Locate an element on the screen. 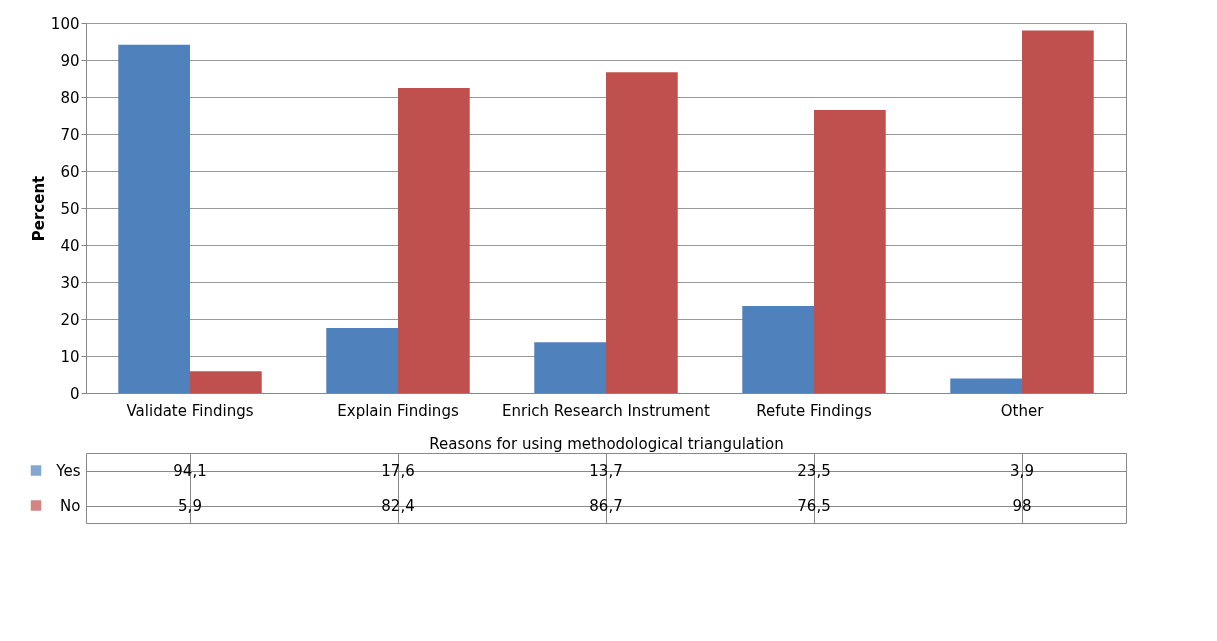  x-tick-label: Refute Findings is located at coordinates (814, 410).